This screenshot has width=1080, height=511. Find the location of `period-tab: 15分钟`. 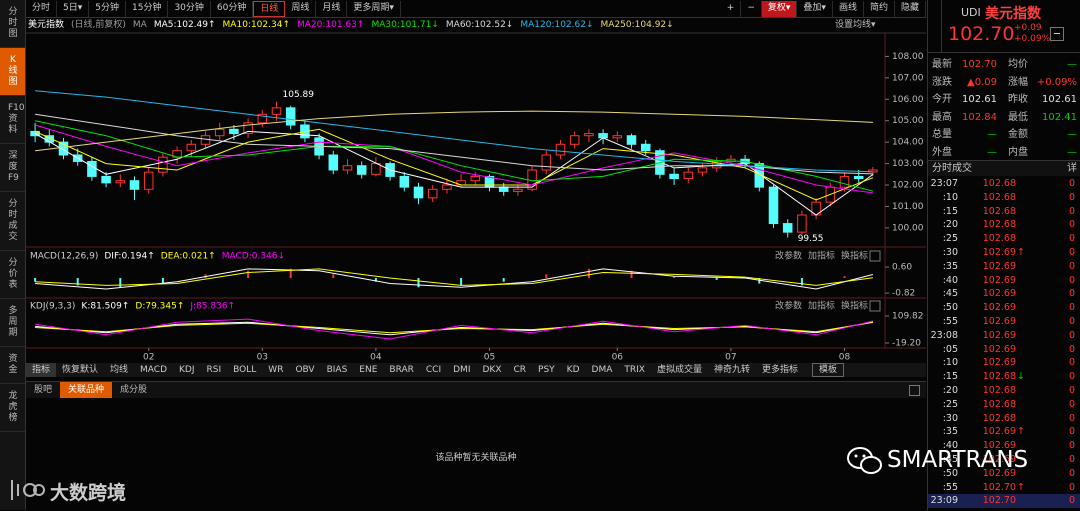

period-tab: 15分钟 is located at coordinates (147, 9).